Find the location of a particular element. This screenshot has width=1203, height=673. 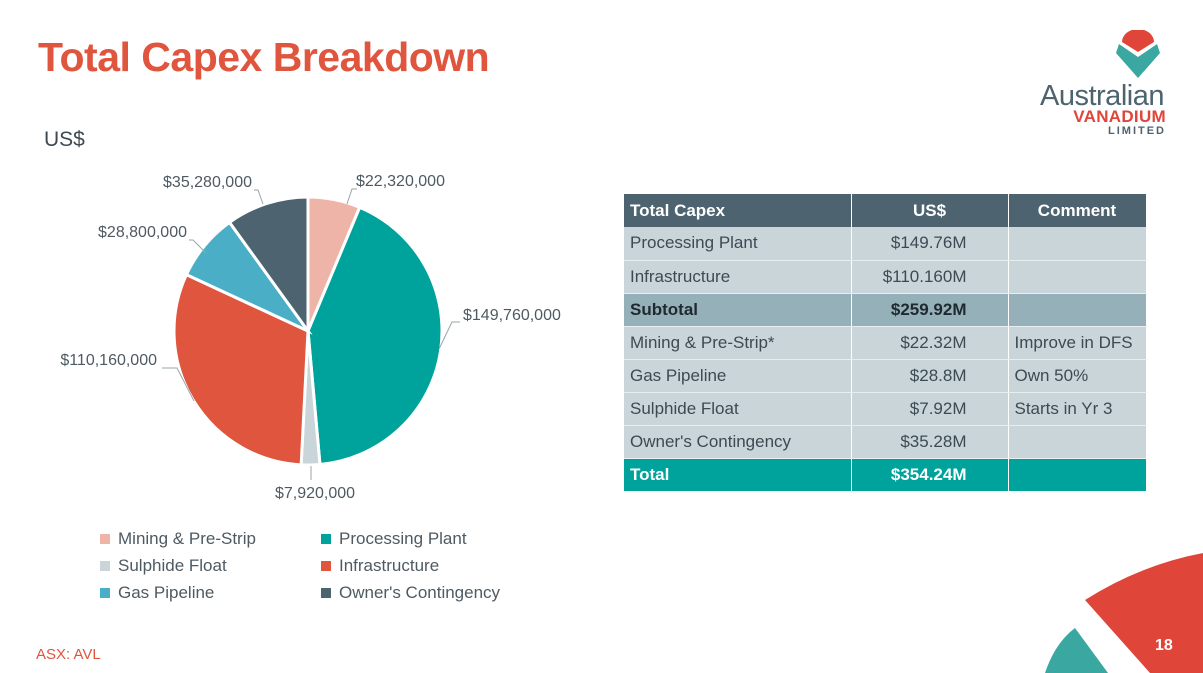

table-row: Owner's Contingency $35.28M is located at coordinates (885, 442).